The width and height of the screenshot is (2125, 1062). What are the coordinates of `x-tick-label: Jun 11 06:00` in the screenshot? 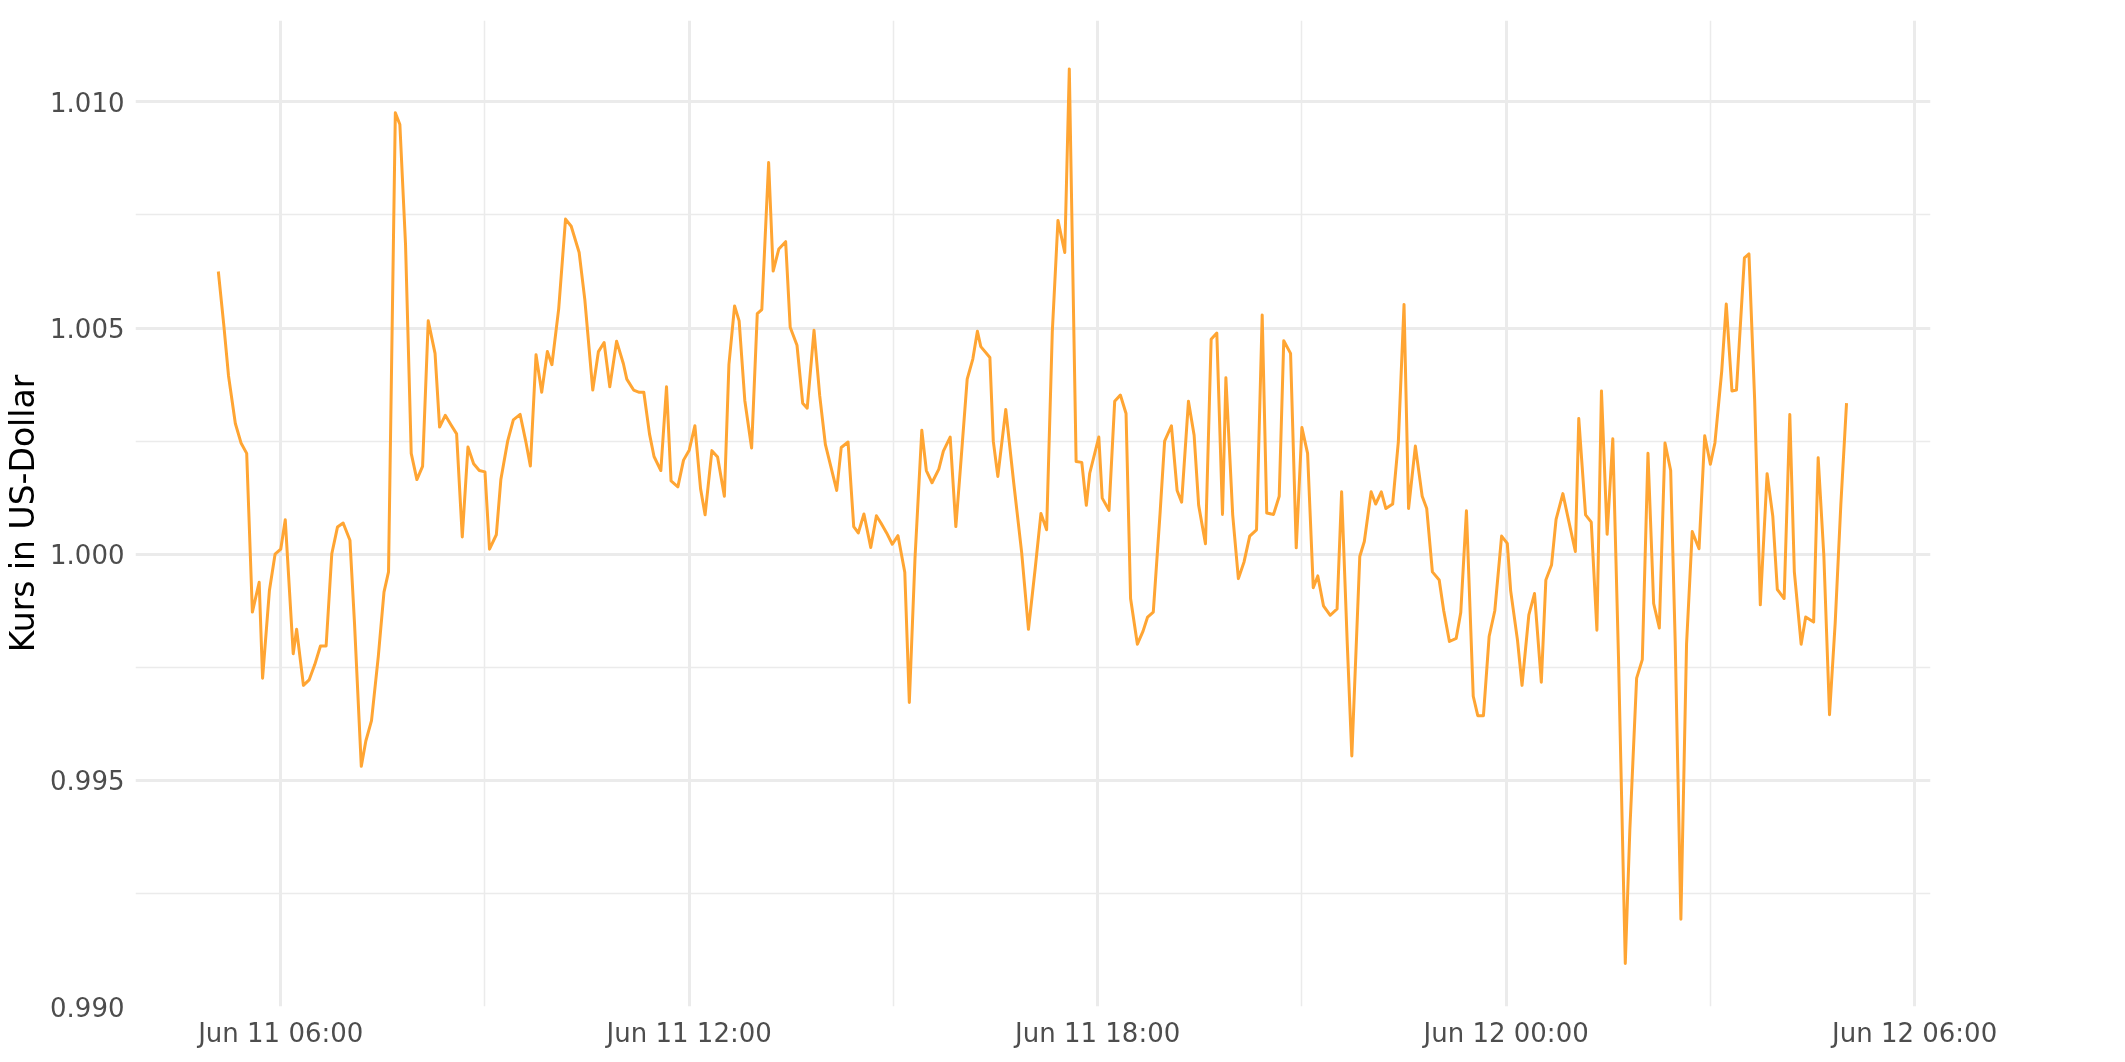 It's located at (280, 1032).